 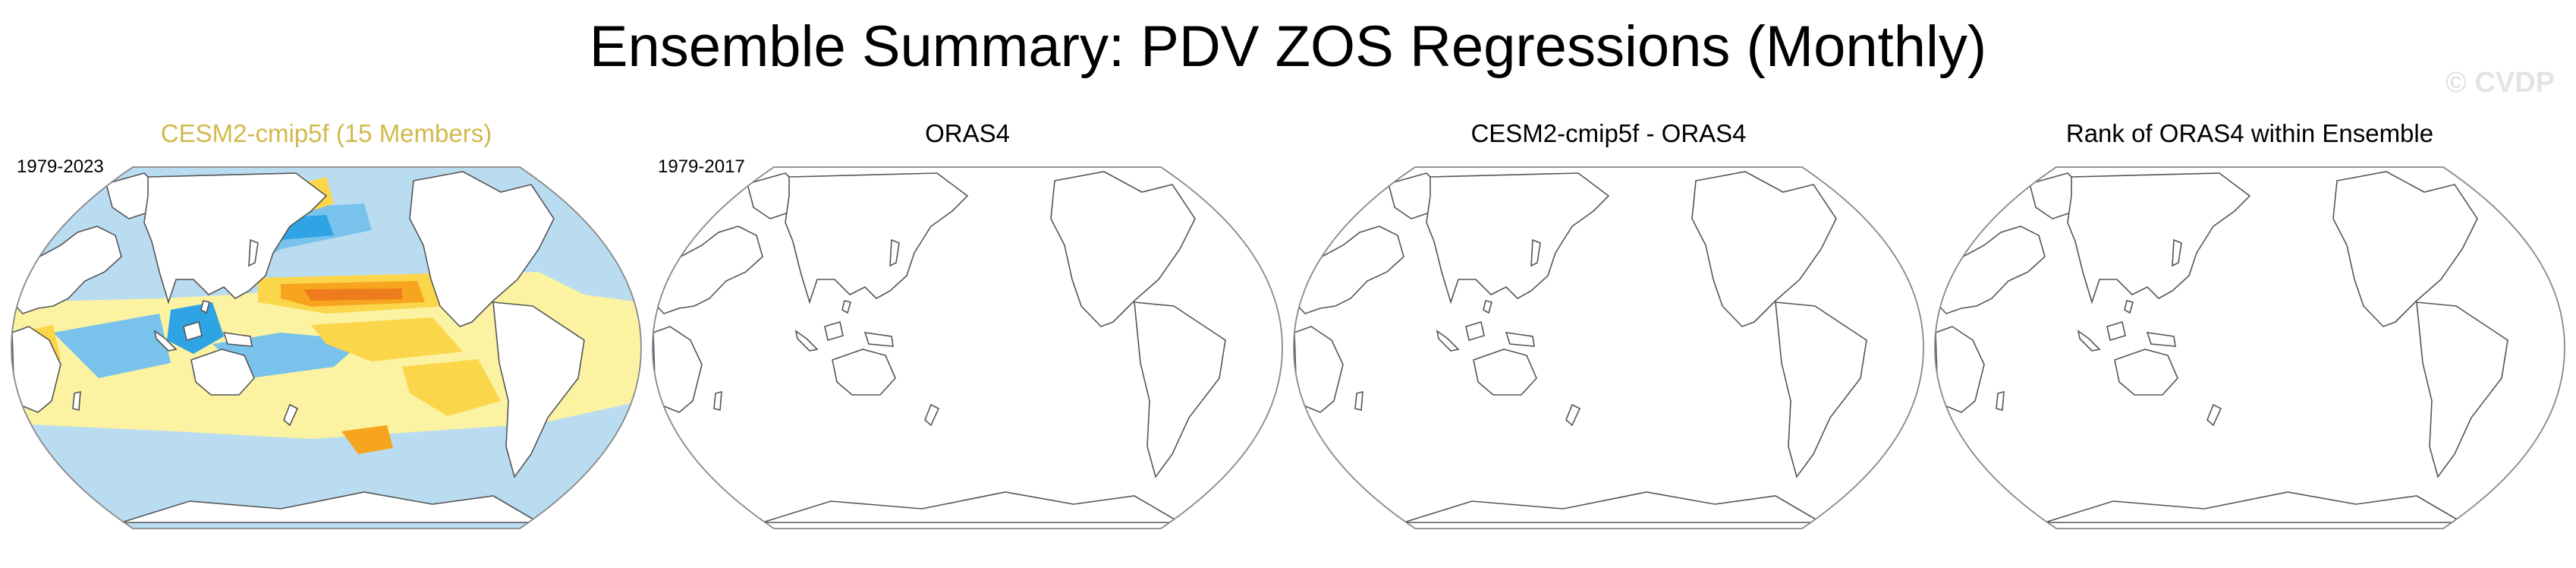 What do you see at coordinates (353, 295) in the screenshot?
I see `central-pacific-warm-peak` at bounding box center [353, 295].